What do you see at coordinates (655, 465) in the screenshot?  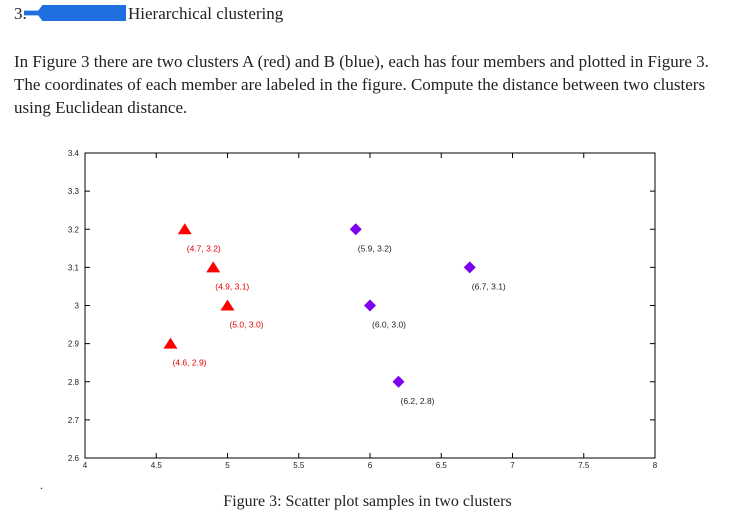 I see `x-tick-label: 8` at bounding box center [655, 465].